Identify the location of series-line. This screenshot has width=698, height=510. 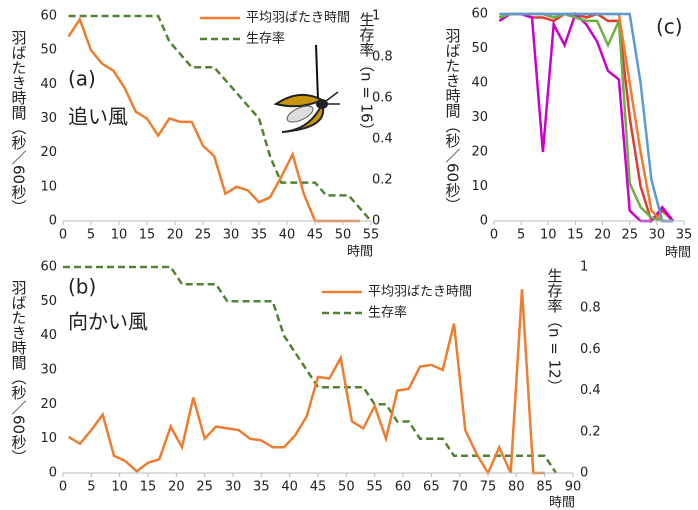
(586, 117).